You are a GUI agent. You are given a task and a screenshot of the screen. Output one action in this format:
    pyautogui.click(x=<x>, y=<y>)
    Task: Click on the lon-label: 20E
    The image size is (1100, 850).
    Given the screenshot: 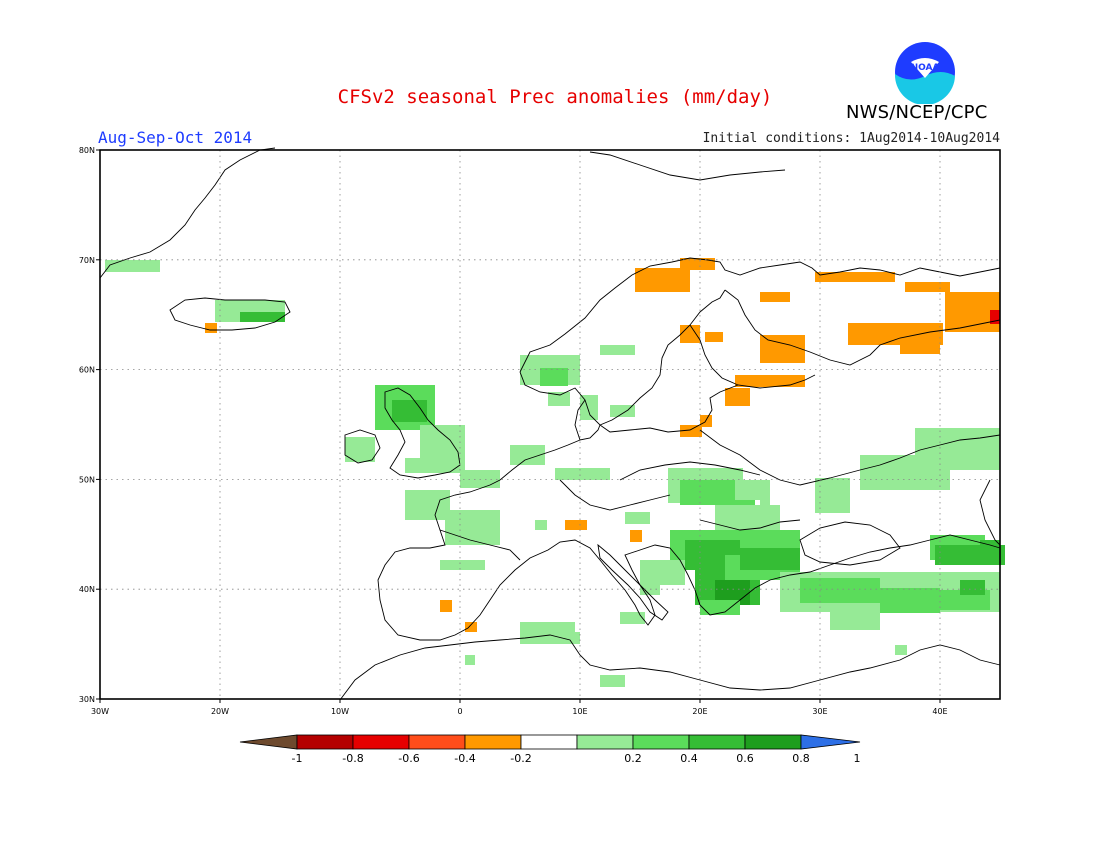 What is the action you would take?
    pyautogui.click(x=699, y=711)
    